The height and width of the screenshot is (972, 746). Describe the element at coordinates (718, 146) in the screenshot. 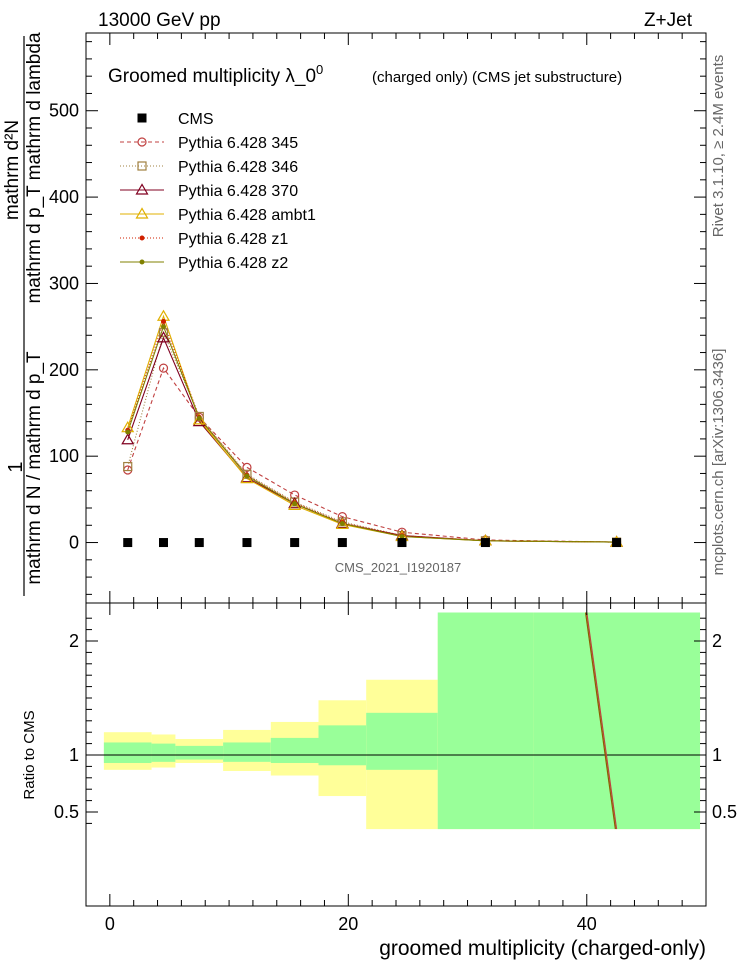

I see `rivet-label: Rivet 3.1.10, ≥ 2.4M events` at that location.